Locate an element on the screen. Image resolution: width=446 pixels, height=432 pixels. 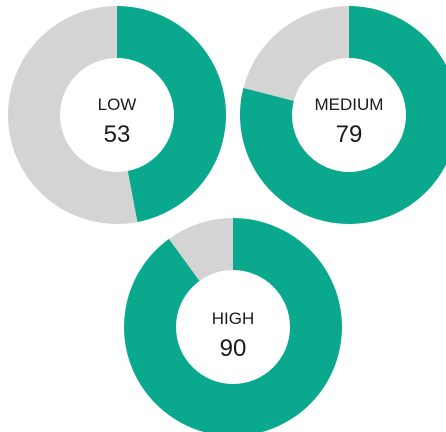
donut-high-hole is located at coordinates (233, 327).